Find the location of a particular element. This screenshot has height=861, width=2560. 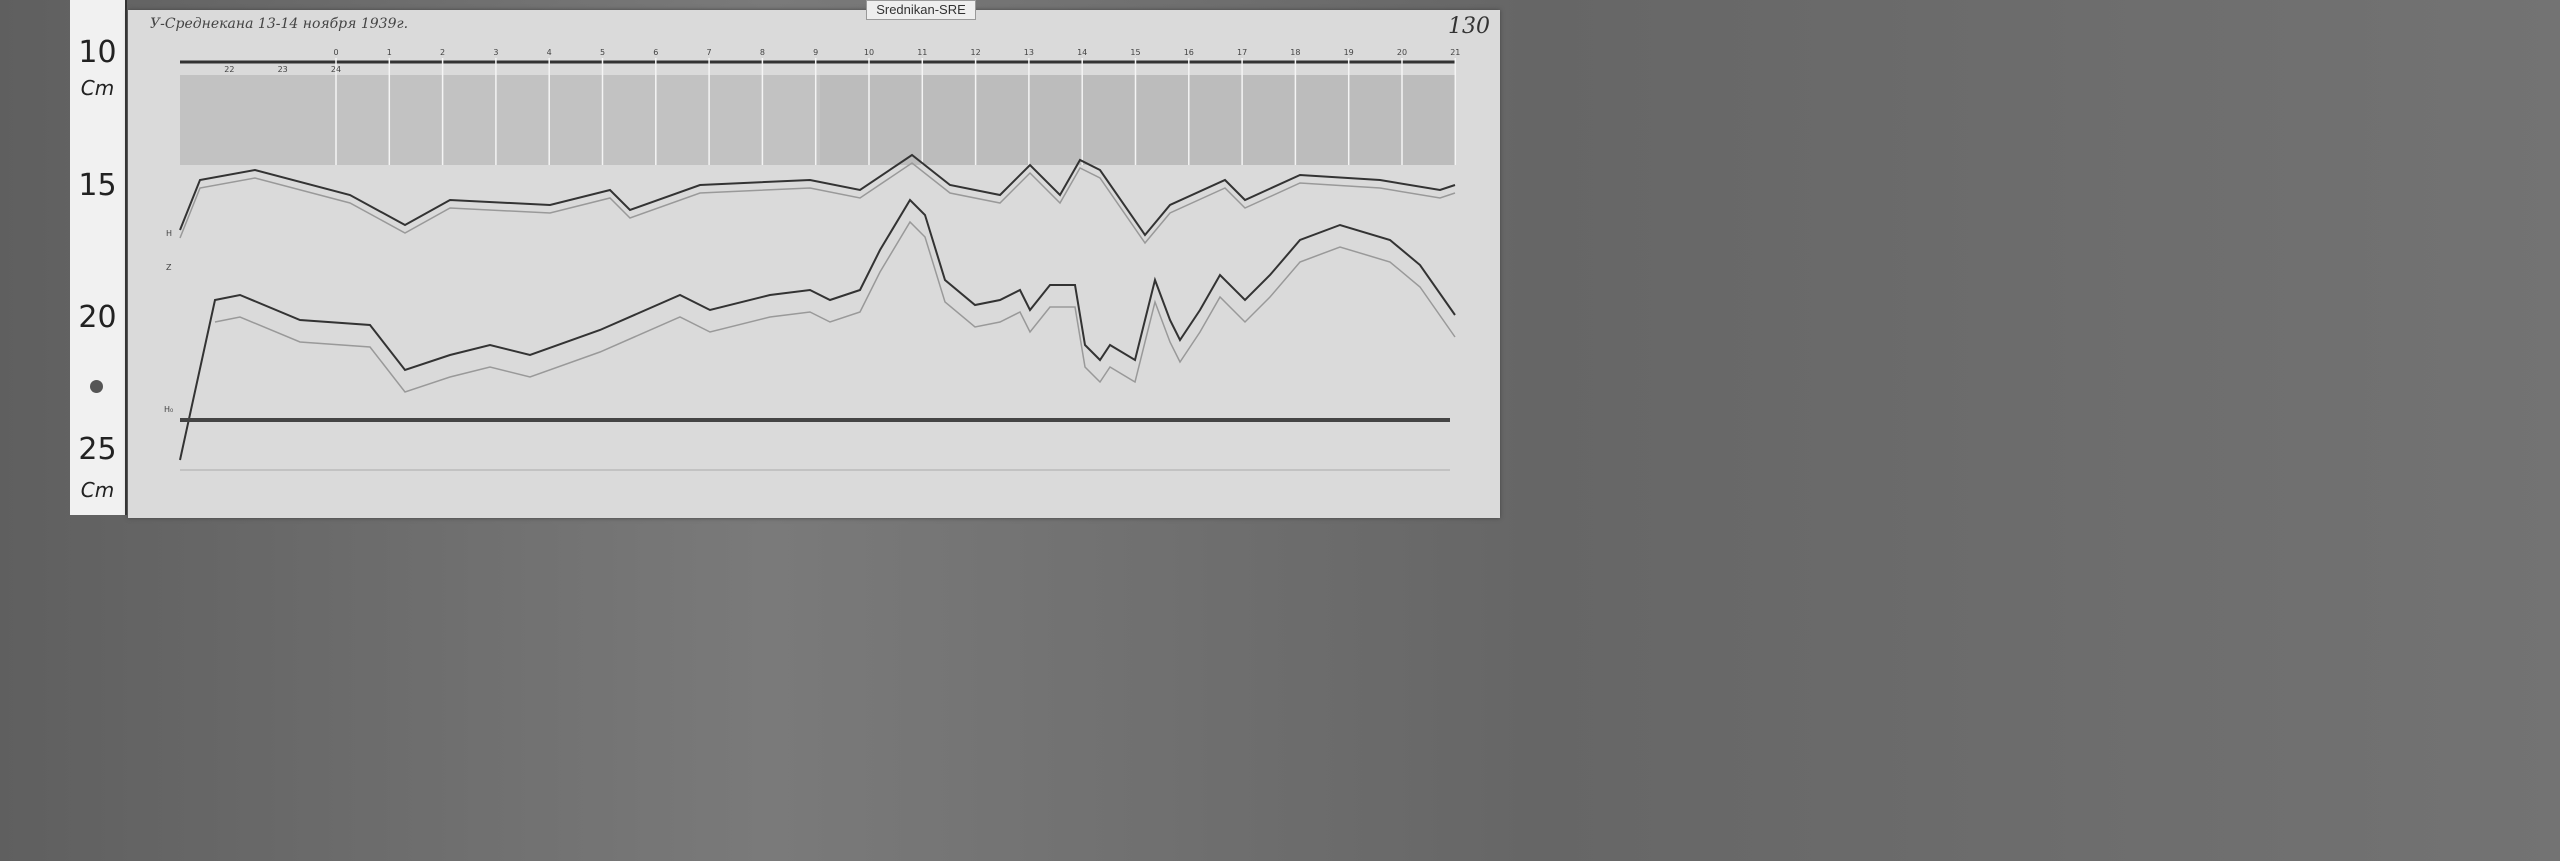

hour-label-top: 14 is located at coordinates (1082, 52).